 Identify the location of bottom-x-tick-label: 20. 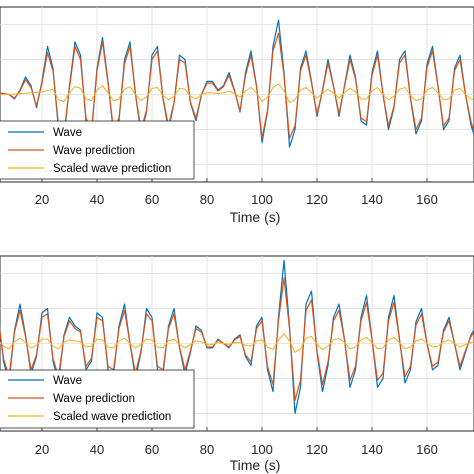
(42, 449).